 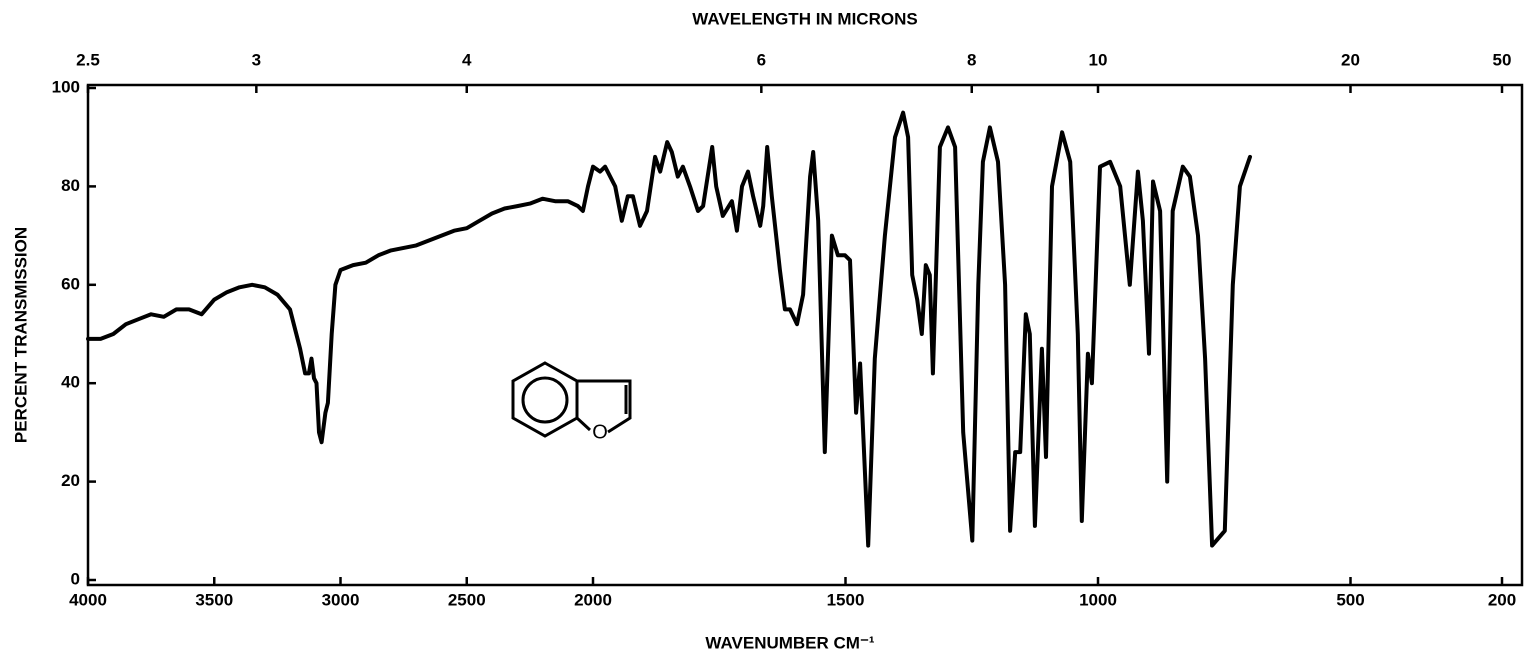 What do you see at coordinates (467, 59) in the screenshot?
I see `x2-tick-label: 4` at bounding box center [467, 59].